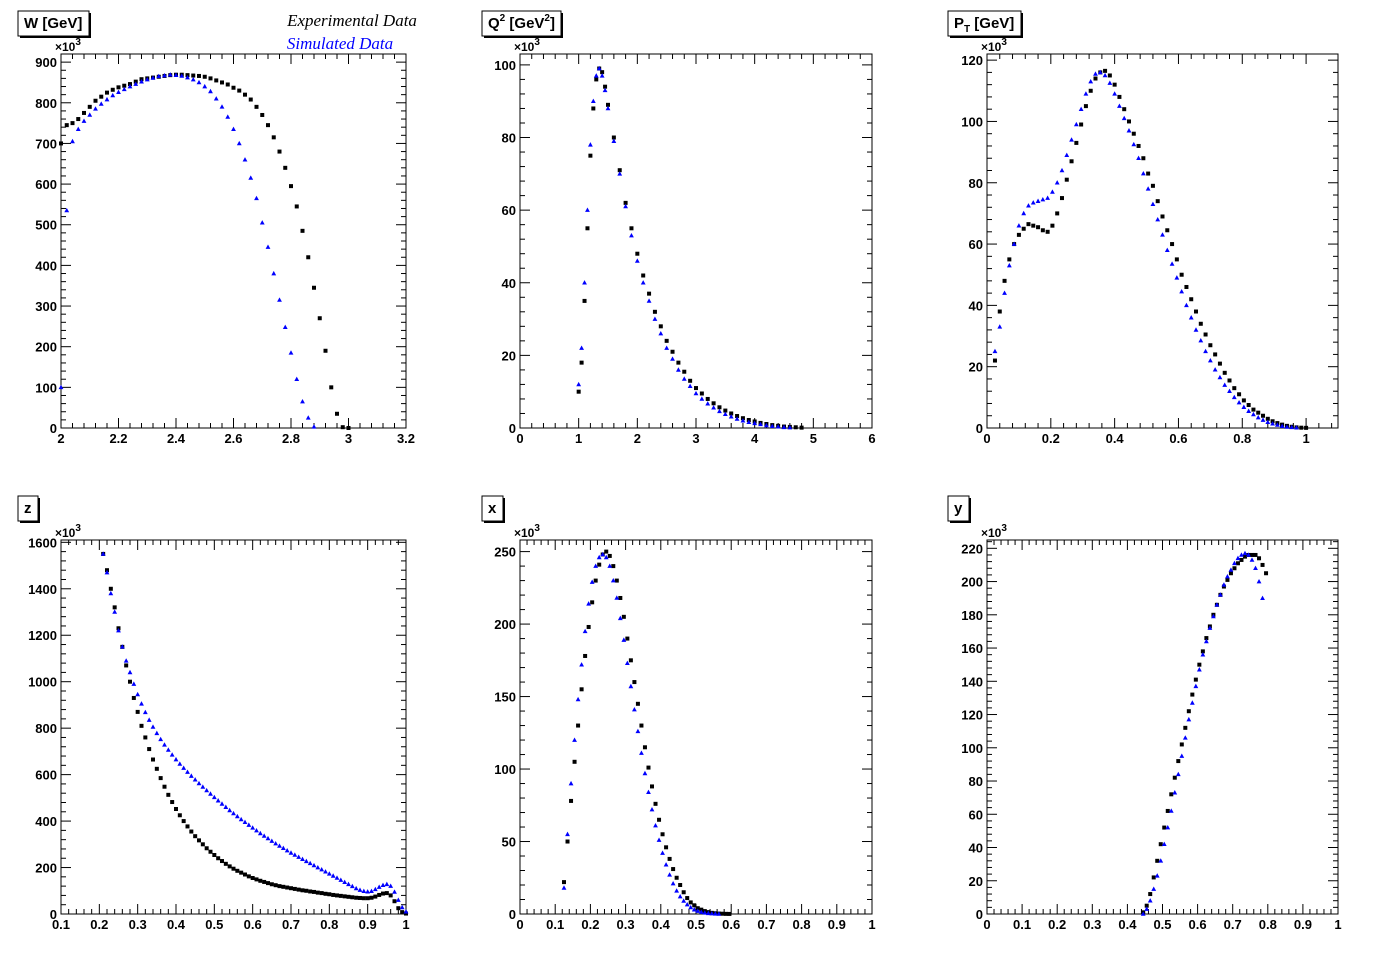  Describe the element at coordinates (521, 23) in the screenshot. I see `title-box` at that location.